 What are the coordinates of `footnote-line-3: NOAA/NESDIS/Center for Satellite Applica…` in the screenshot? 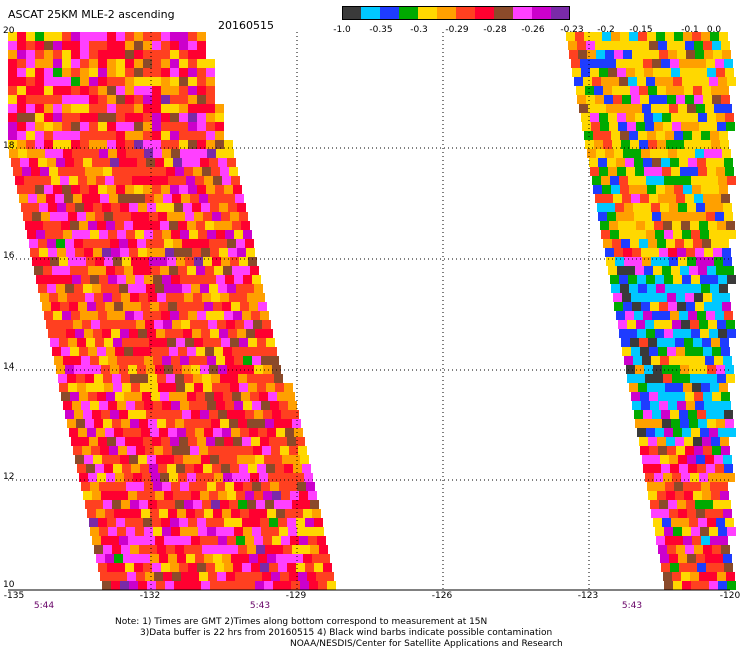 It's located at (426, 644).